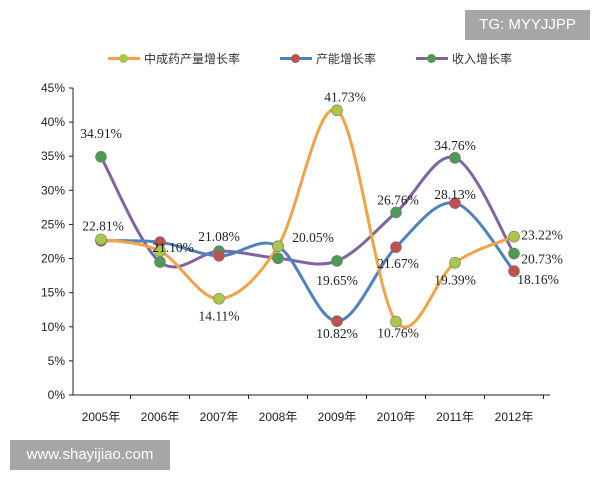 The image size is (600, 480). What do you see at coordinates (538, 279) in the screenshot?
I see `data-label: 18.16%` at bounding box center [538, 279].